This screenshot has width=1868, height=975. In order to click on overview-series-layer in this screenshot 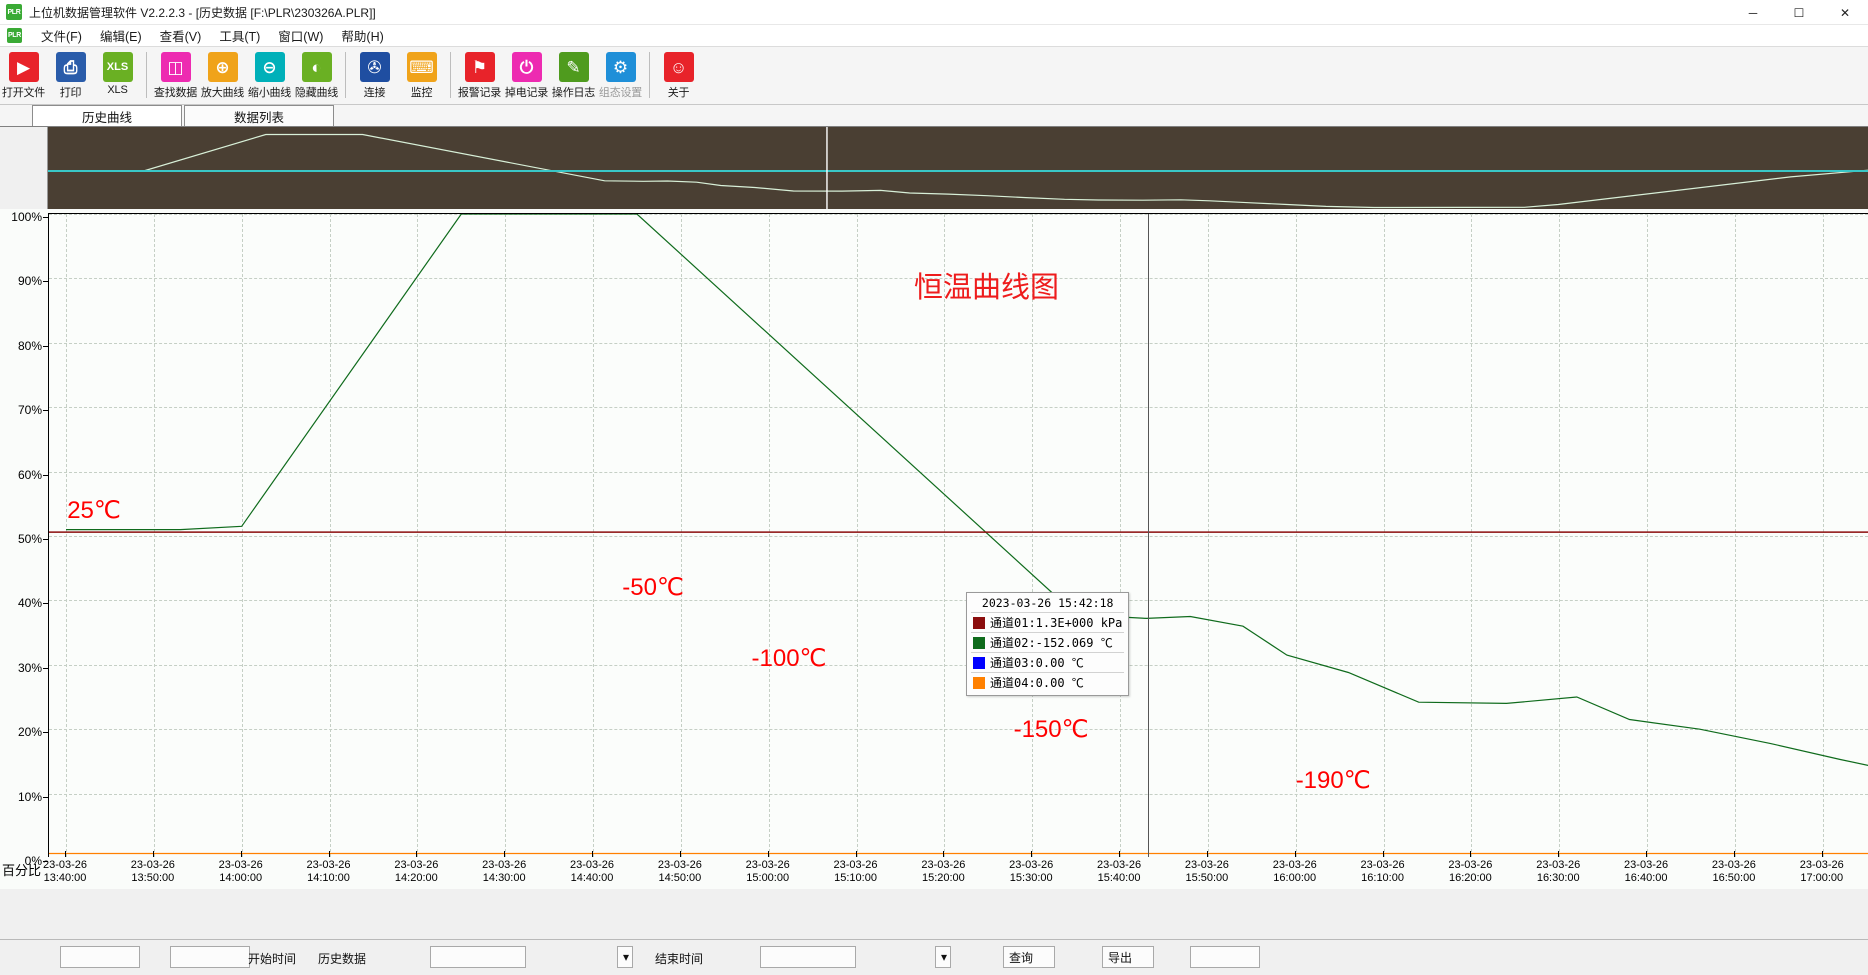, I will do `click(958, 168)`.